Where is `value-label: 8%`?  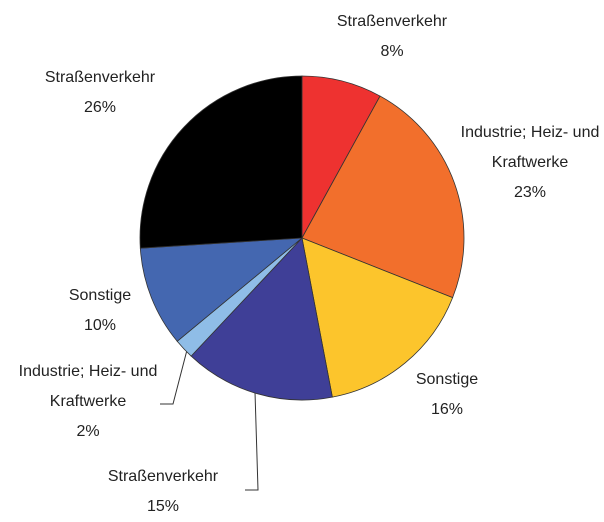 value-label: 8% is located at coordinates (392, 51).